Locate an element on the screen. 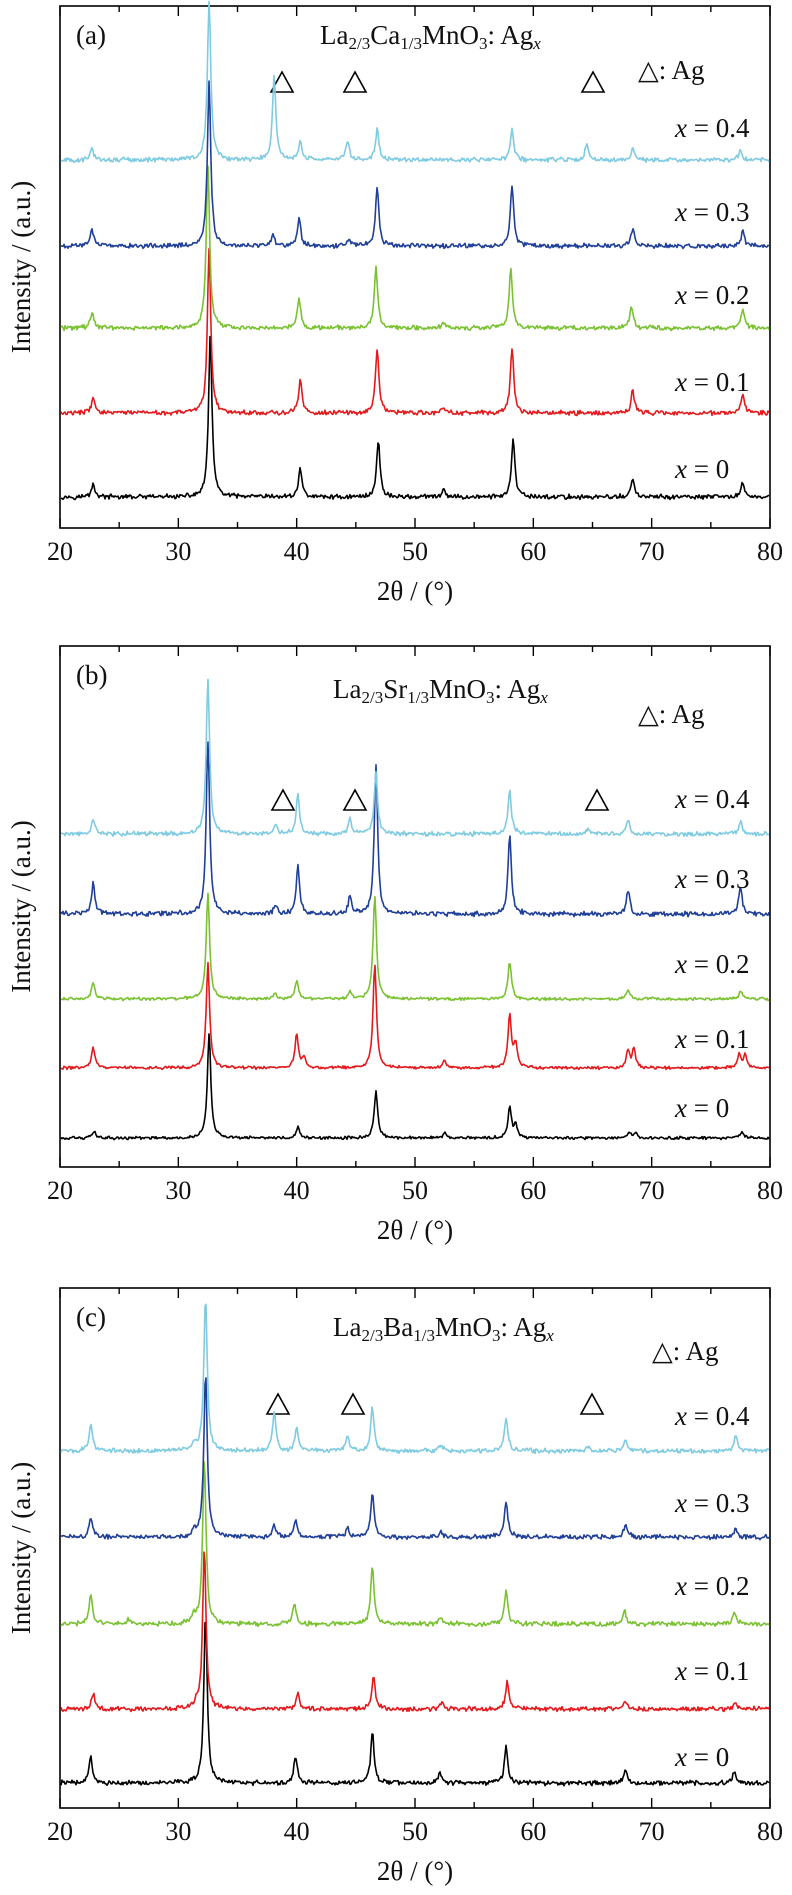 The height and width of the screenshot is (1895, 792). panel-label: (a) is located at coordinates (91, 35).